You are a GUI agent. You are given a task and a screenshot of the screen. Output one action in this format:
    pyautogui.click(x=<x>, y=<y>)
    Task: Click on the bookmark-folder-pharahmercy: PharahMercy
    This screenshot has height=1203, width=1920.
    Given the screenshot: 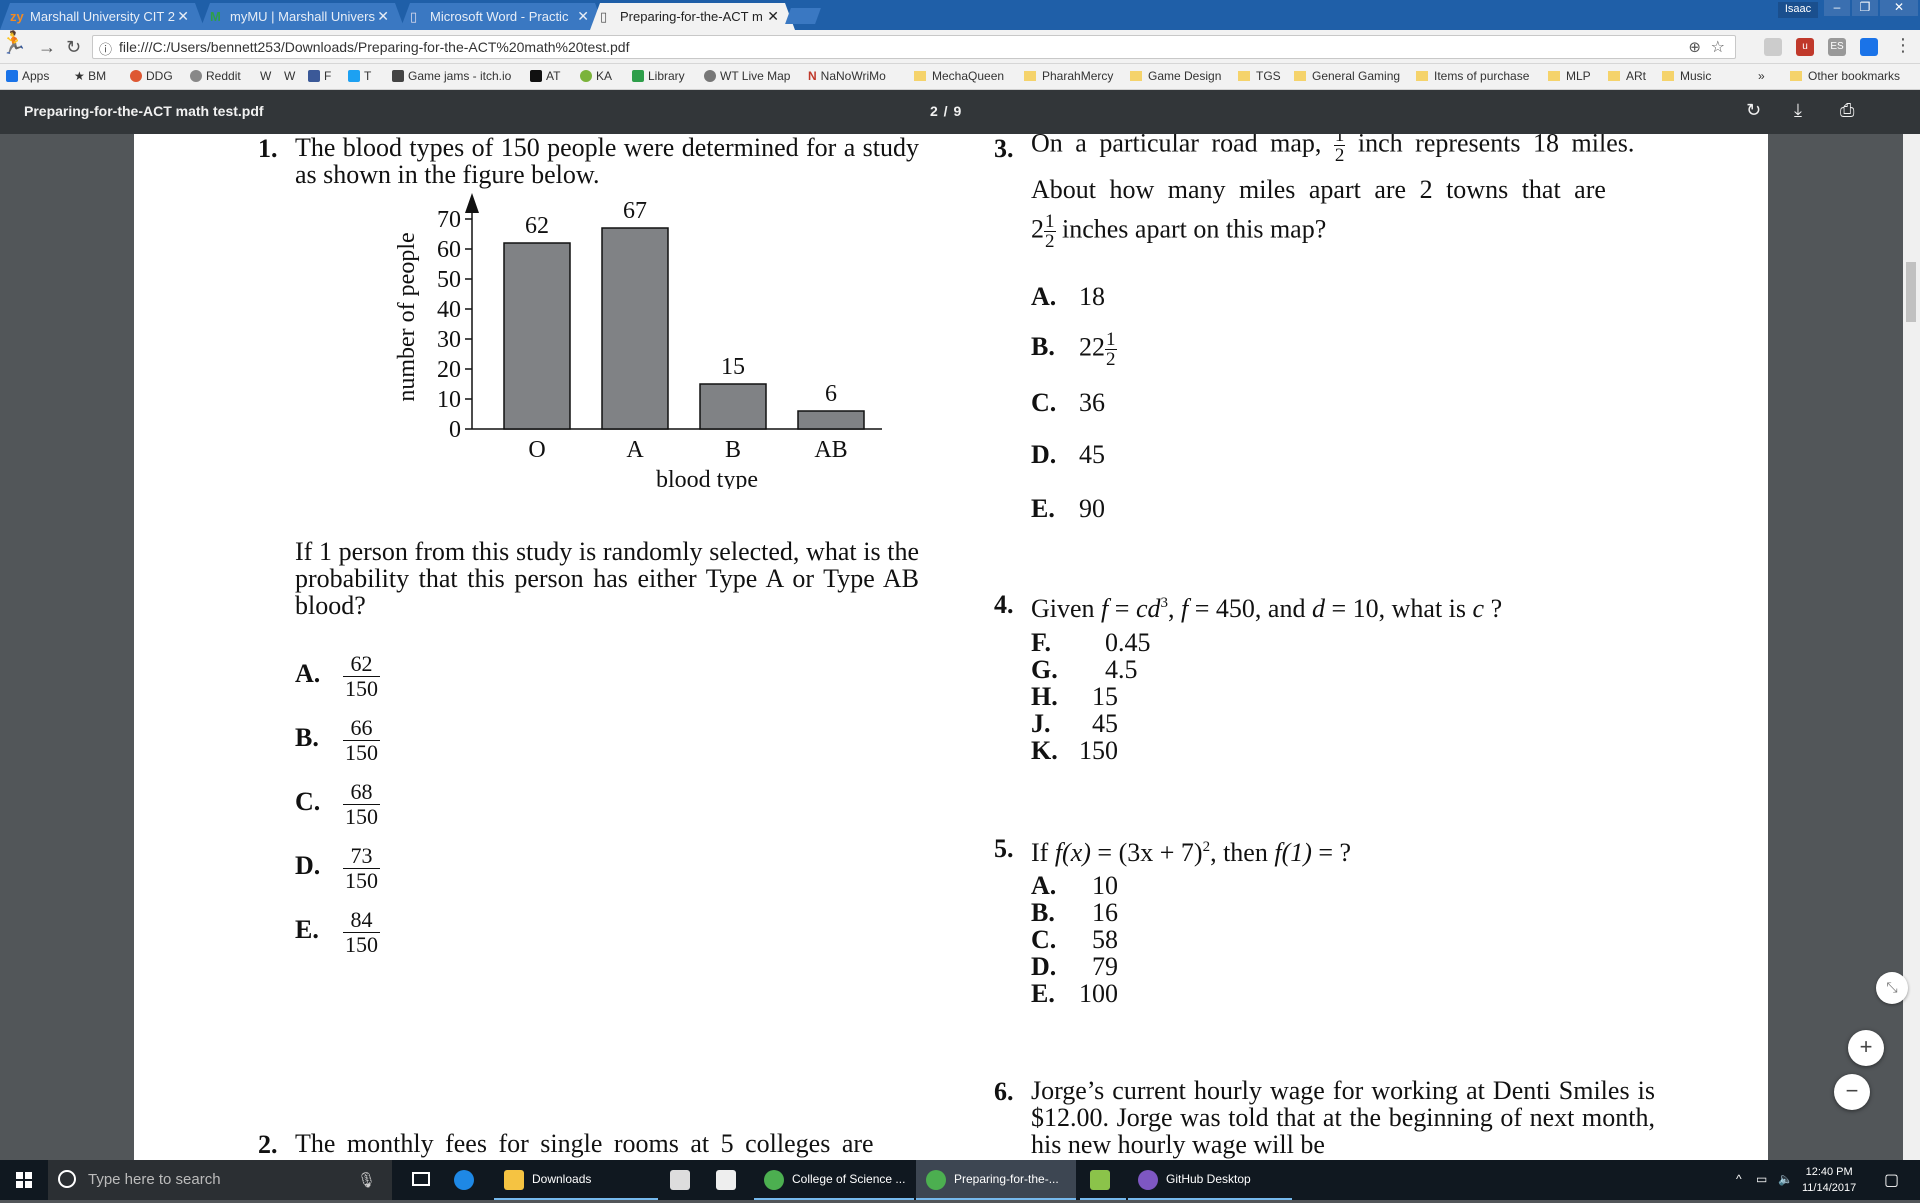 What is the action you would take?
    pyautogui.click(x=1068, y=76)
    